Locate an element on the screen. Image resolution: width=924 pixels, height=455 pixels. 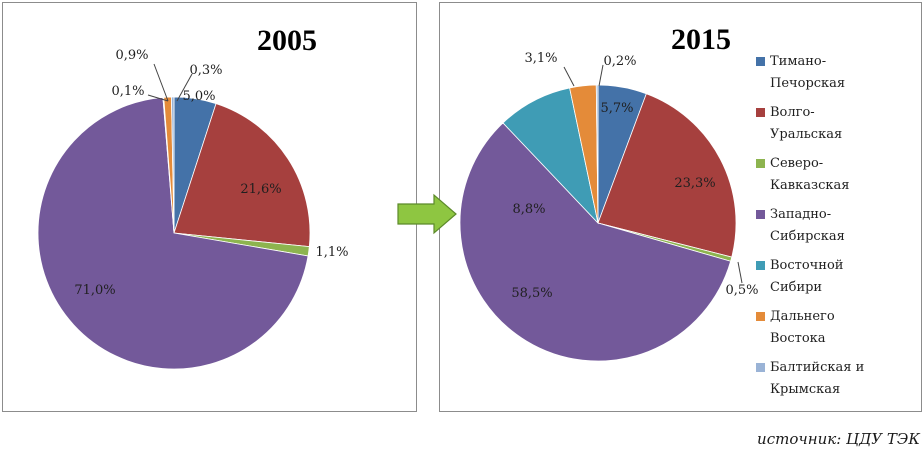
data-label-2015-west-siberia: 58,5% is located at coordinates (531, 293).